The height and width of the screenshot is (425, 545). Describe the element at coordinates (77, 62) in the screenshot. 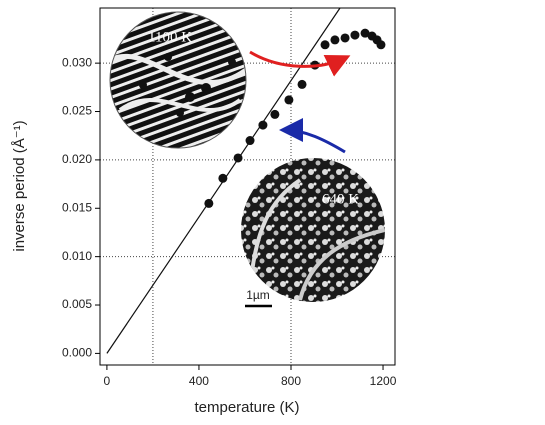

I see `y-tick-label: 0.030` at that location.